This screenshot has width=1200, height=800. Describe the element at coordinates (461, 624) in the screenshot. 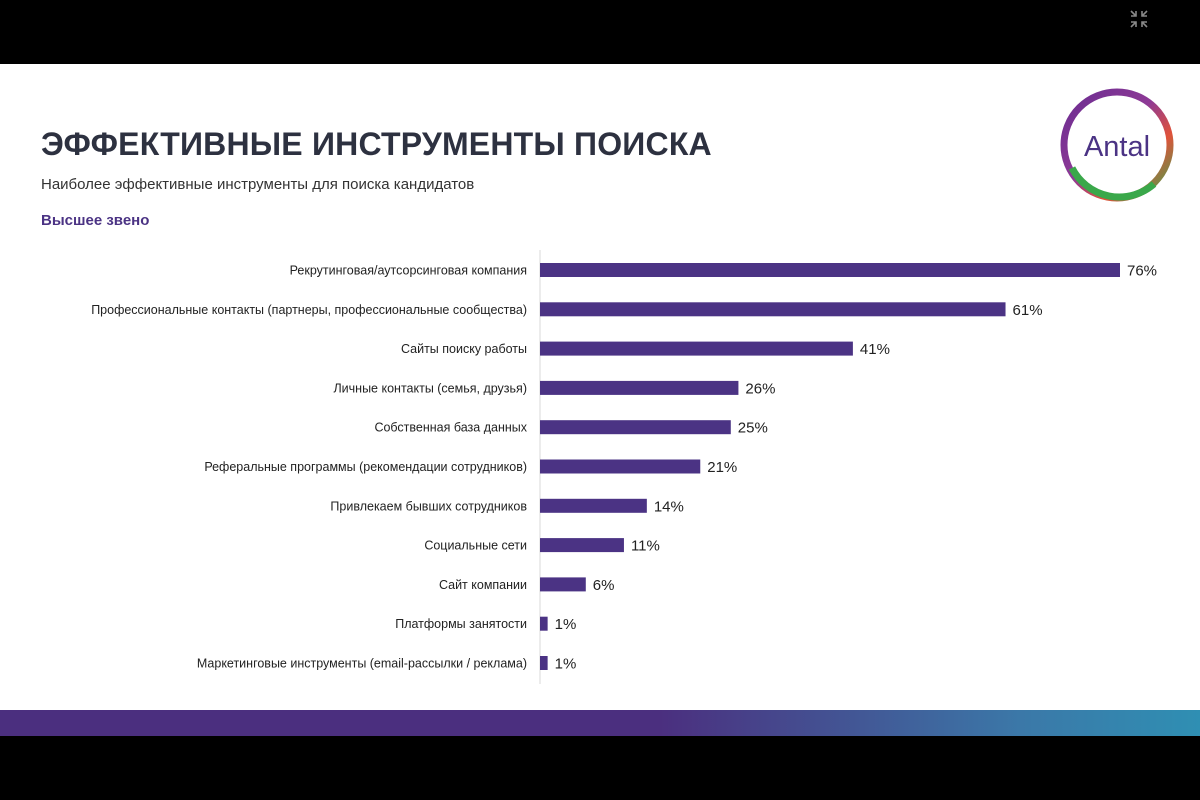

I see `category-label: Платформы занятости` at that location.